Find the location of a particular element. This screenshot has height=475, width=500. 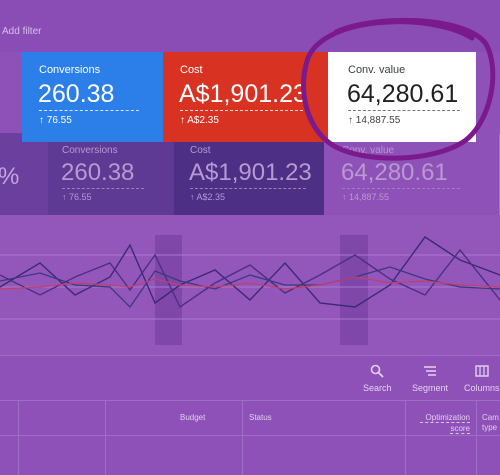

background-scorecard-cost: Cost A$1,901.23 ↑ A$2.35 is located at coordinates (249, 174).